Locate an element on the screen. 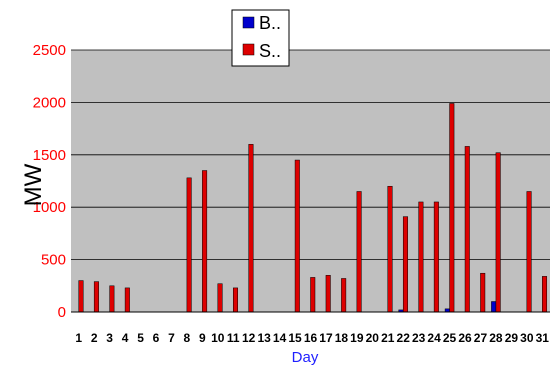 The width and height of the screenshot is (553, 382). y-tick-label: 500 is located at coordinates (53, 260).